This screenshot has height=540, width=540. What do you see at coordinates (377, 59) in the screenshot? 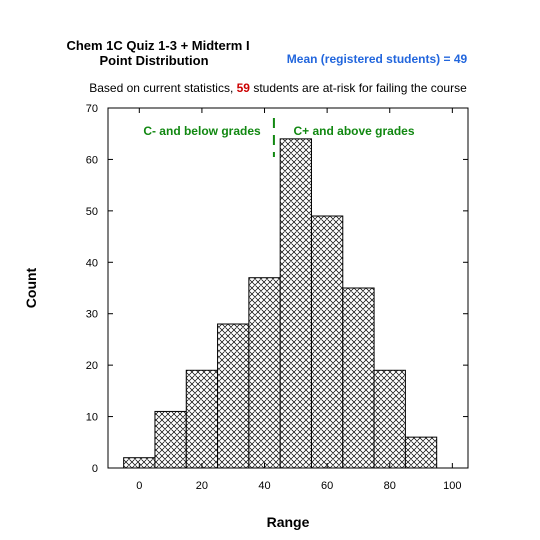
I see `mean-label: Mean (registered students) = 49` at bounding box center [377, 59].